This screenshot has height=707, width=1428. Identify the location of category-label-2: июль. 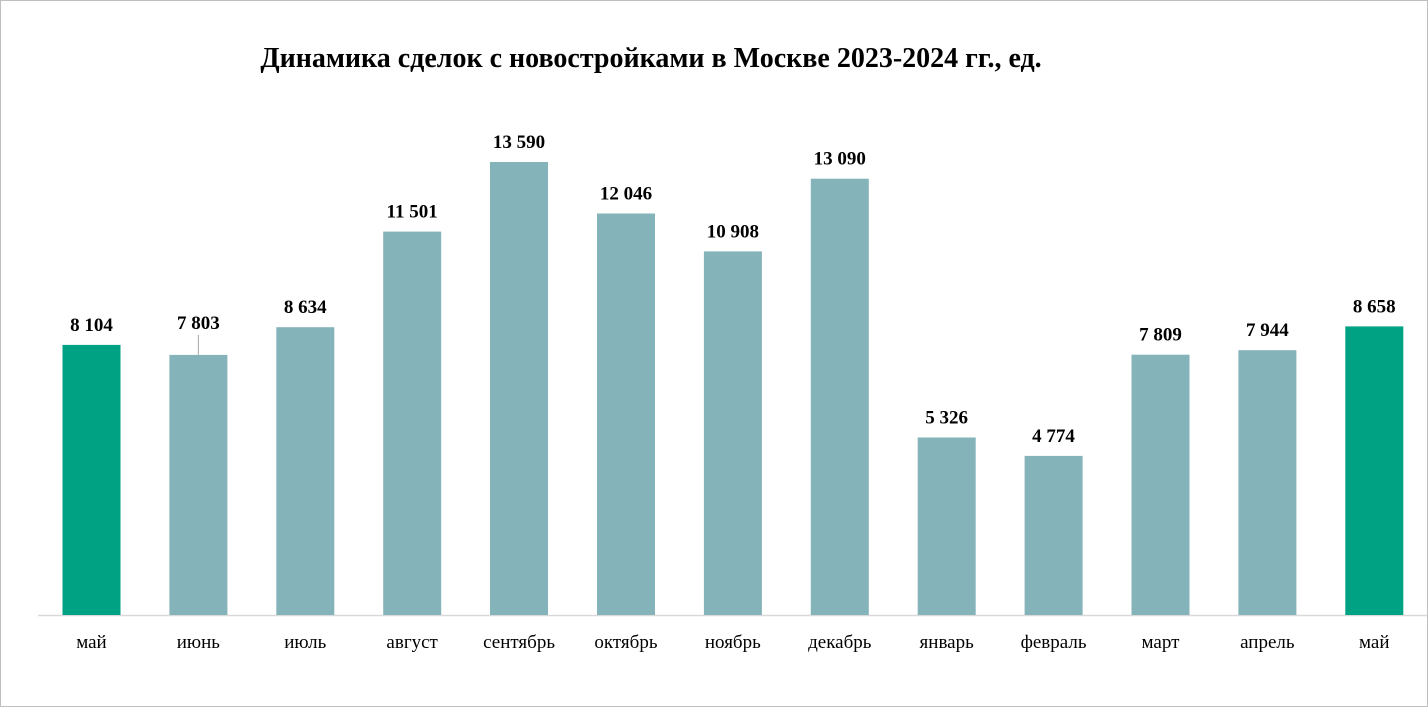
(305, 642).